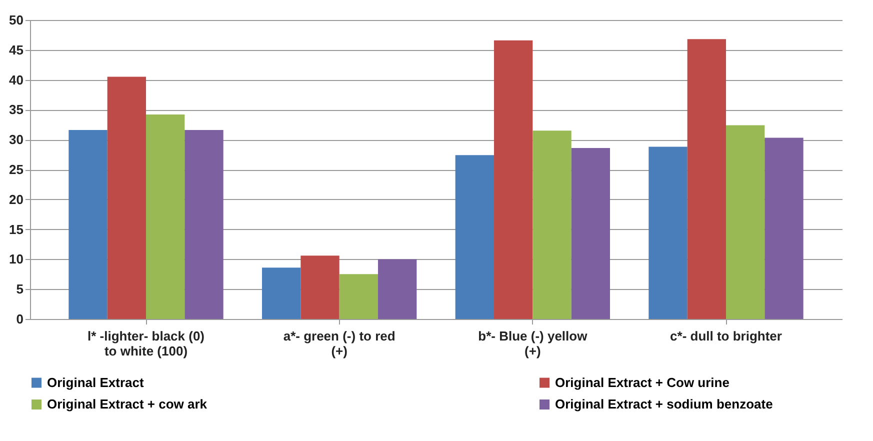 Image resolution: width=873 pixels, height=441 pixels. I want to click on y-tick-label: 25, so click(16, 169).